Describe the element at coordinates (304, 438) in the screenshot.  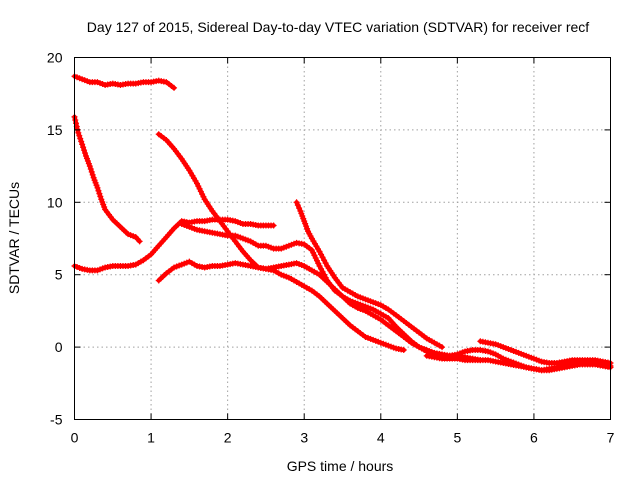
I see `x-tick-label: 3` at that location.